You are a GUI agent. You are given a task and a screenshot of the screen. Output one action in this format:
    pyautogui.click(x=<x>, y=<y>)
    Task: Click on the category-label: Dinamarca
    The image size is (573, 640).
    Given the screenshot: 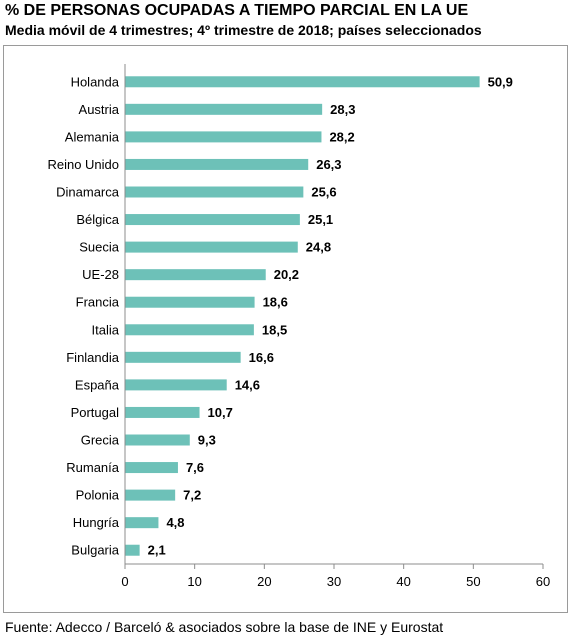 What is the action you would take?
    pyautogui.click(x=88, y=192)
    